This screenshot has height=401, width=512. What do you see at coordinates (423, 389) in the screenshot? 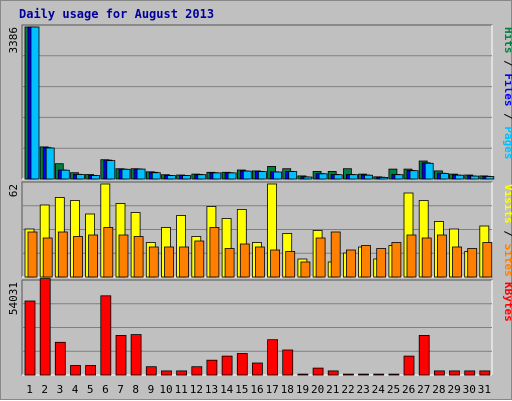
I see `x-tick-day-27: 27` at bounding box center [423, 389].